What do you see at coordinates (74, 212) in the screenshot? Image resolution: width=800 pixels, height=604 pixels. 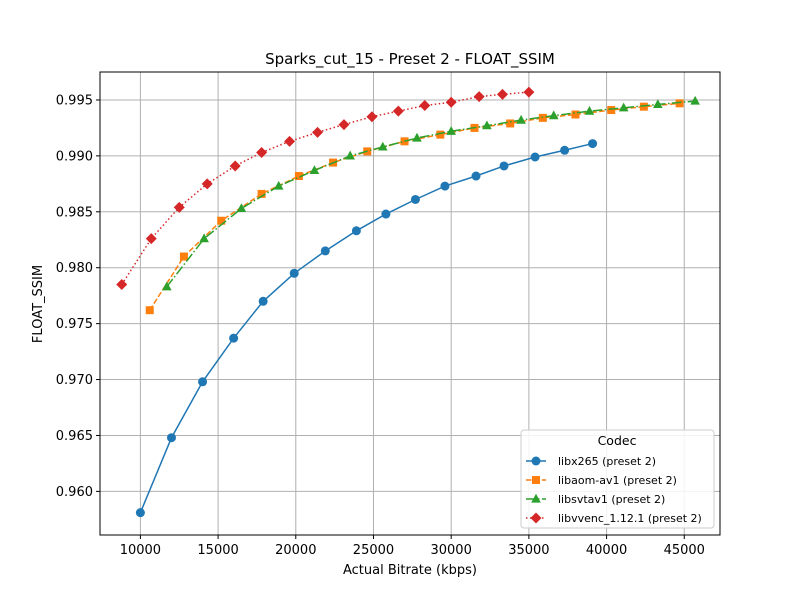 I see `y-tick-label: 0.985` at bounding box center [74, 212].